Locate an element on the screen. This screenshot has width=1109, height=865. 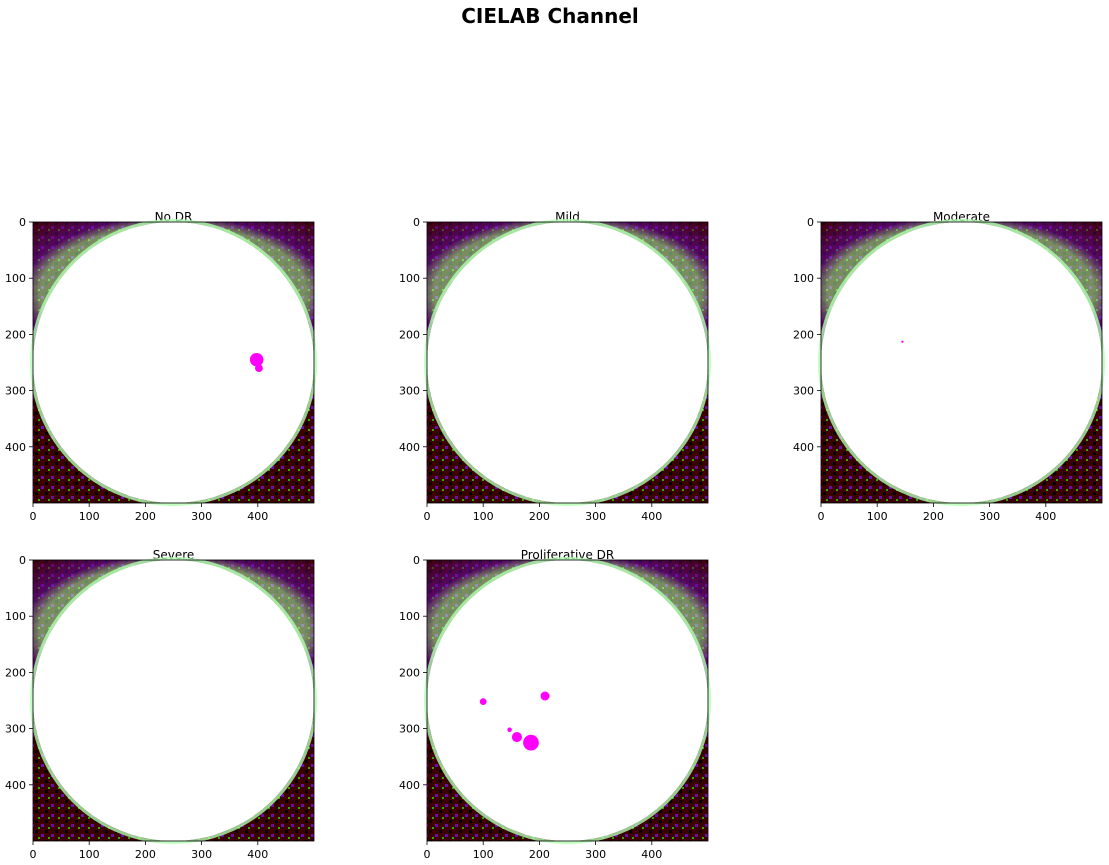
panel-no-dr: No DR 0 100 200 300 400 0 100 200 300 400 is located at coordinates (165, 366).